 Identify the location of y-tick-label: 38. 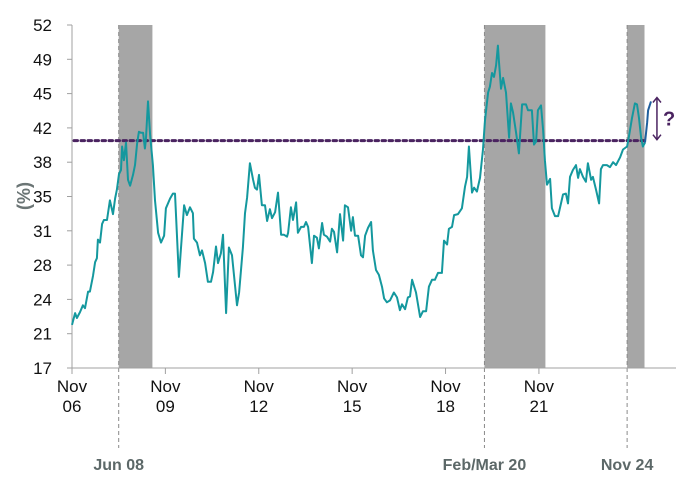
(42, 162).